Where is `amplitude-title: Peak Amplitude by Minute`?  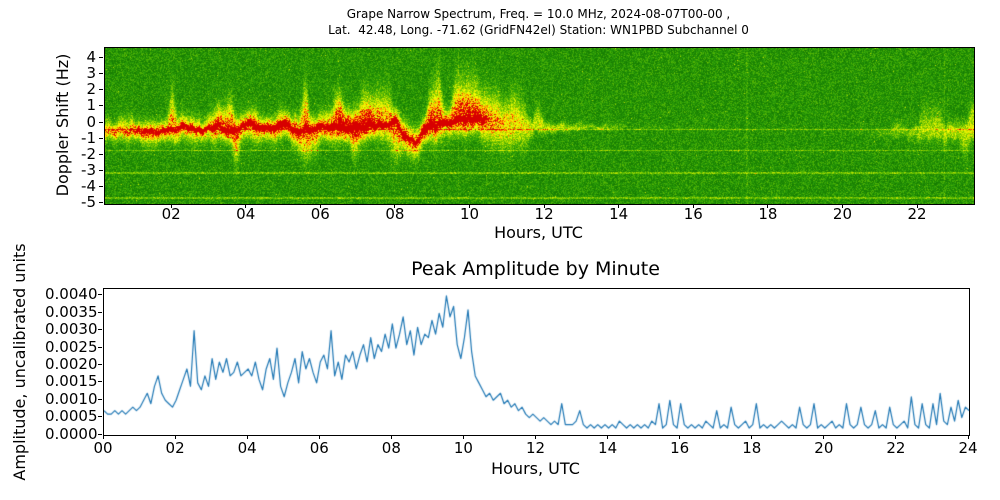
amplitude-title: Peak Amplitude by Minute is located at coordinates (535, 269).